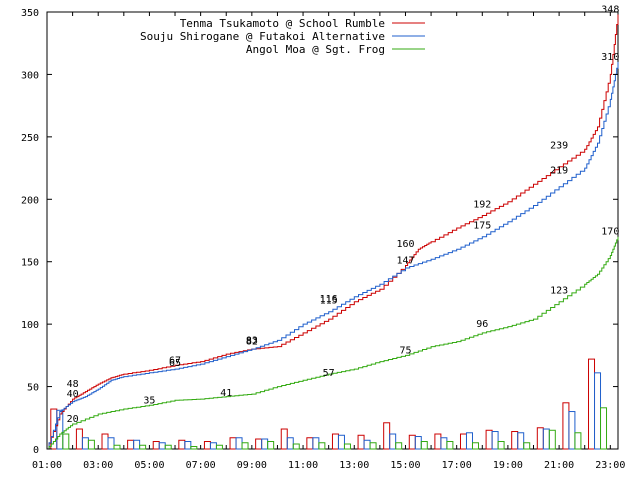 The height and width of the screenshot is (485, 640). I want to click on legend-label: Souju Shirogane @ Futakoi Alternative, so click(262, 36).